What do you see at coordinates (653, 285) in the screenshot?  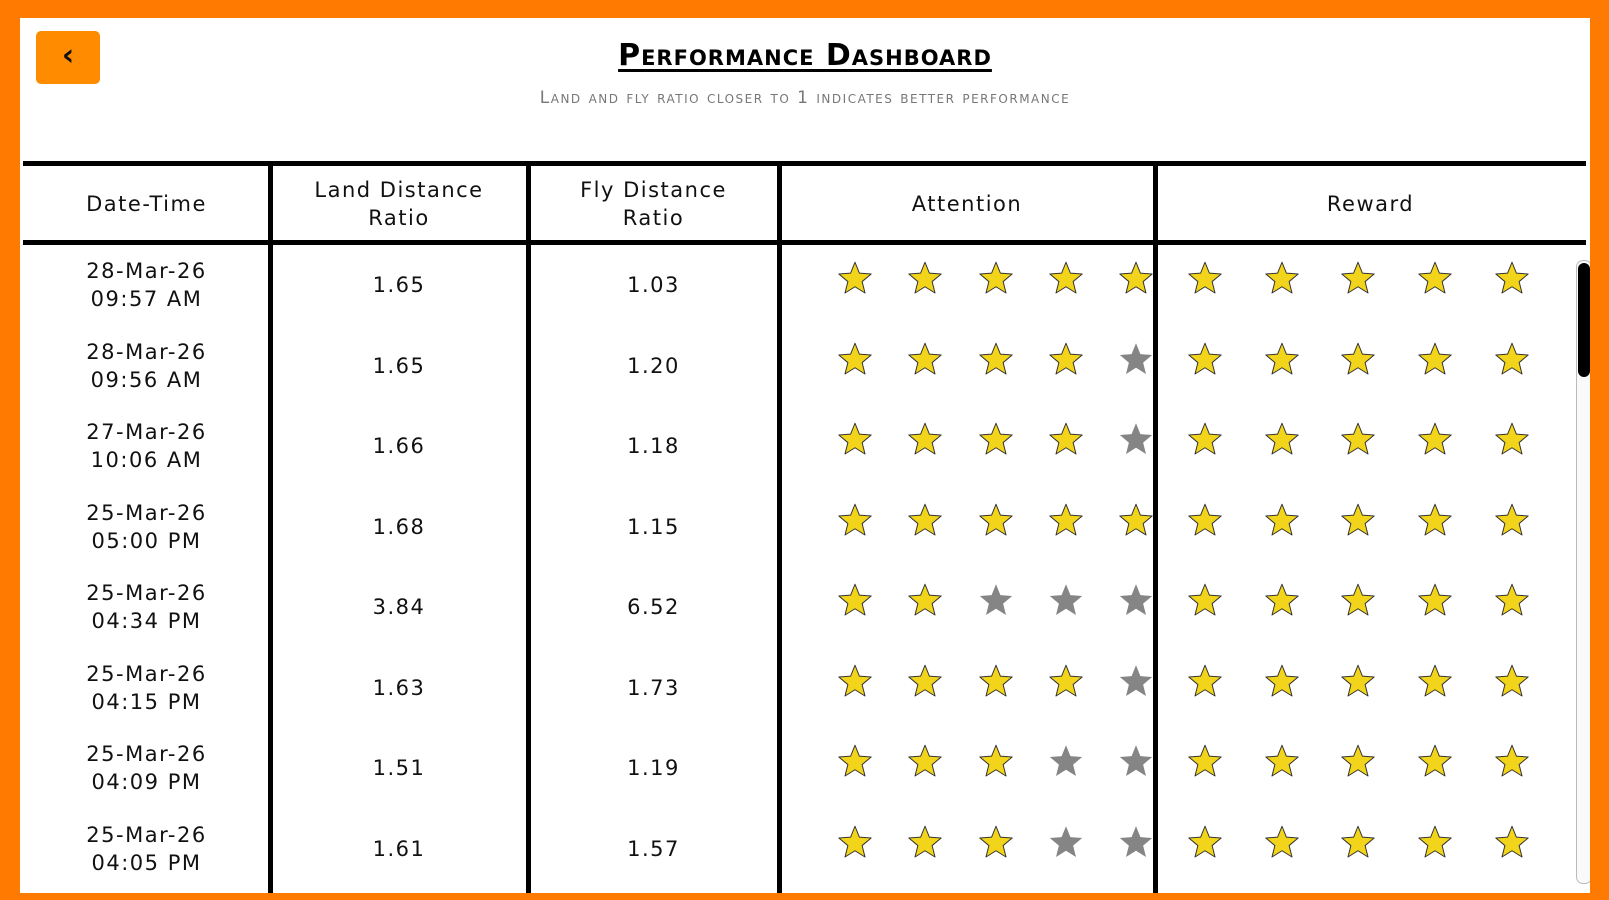 I see `fly-ratio: 1.03` at bounding box center [653, 285].